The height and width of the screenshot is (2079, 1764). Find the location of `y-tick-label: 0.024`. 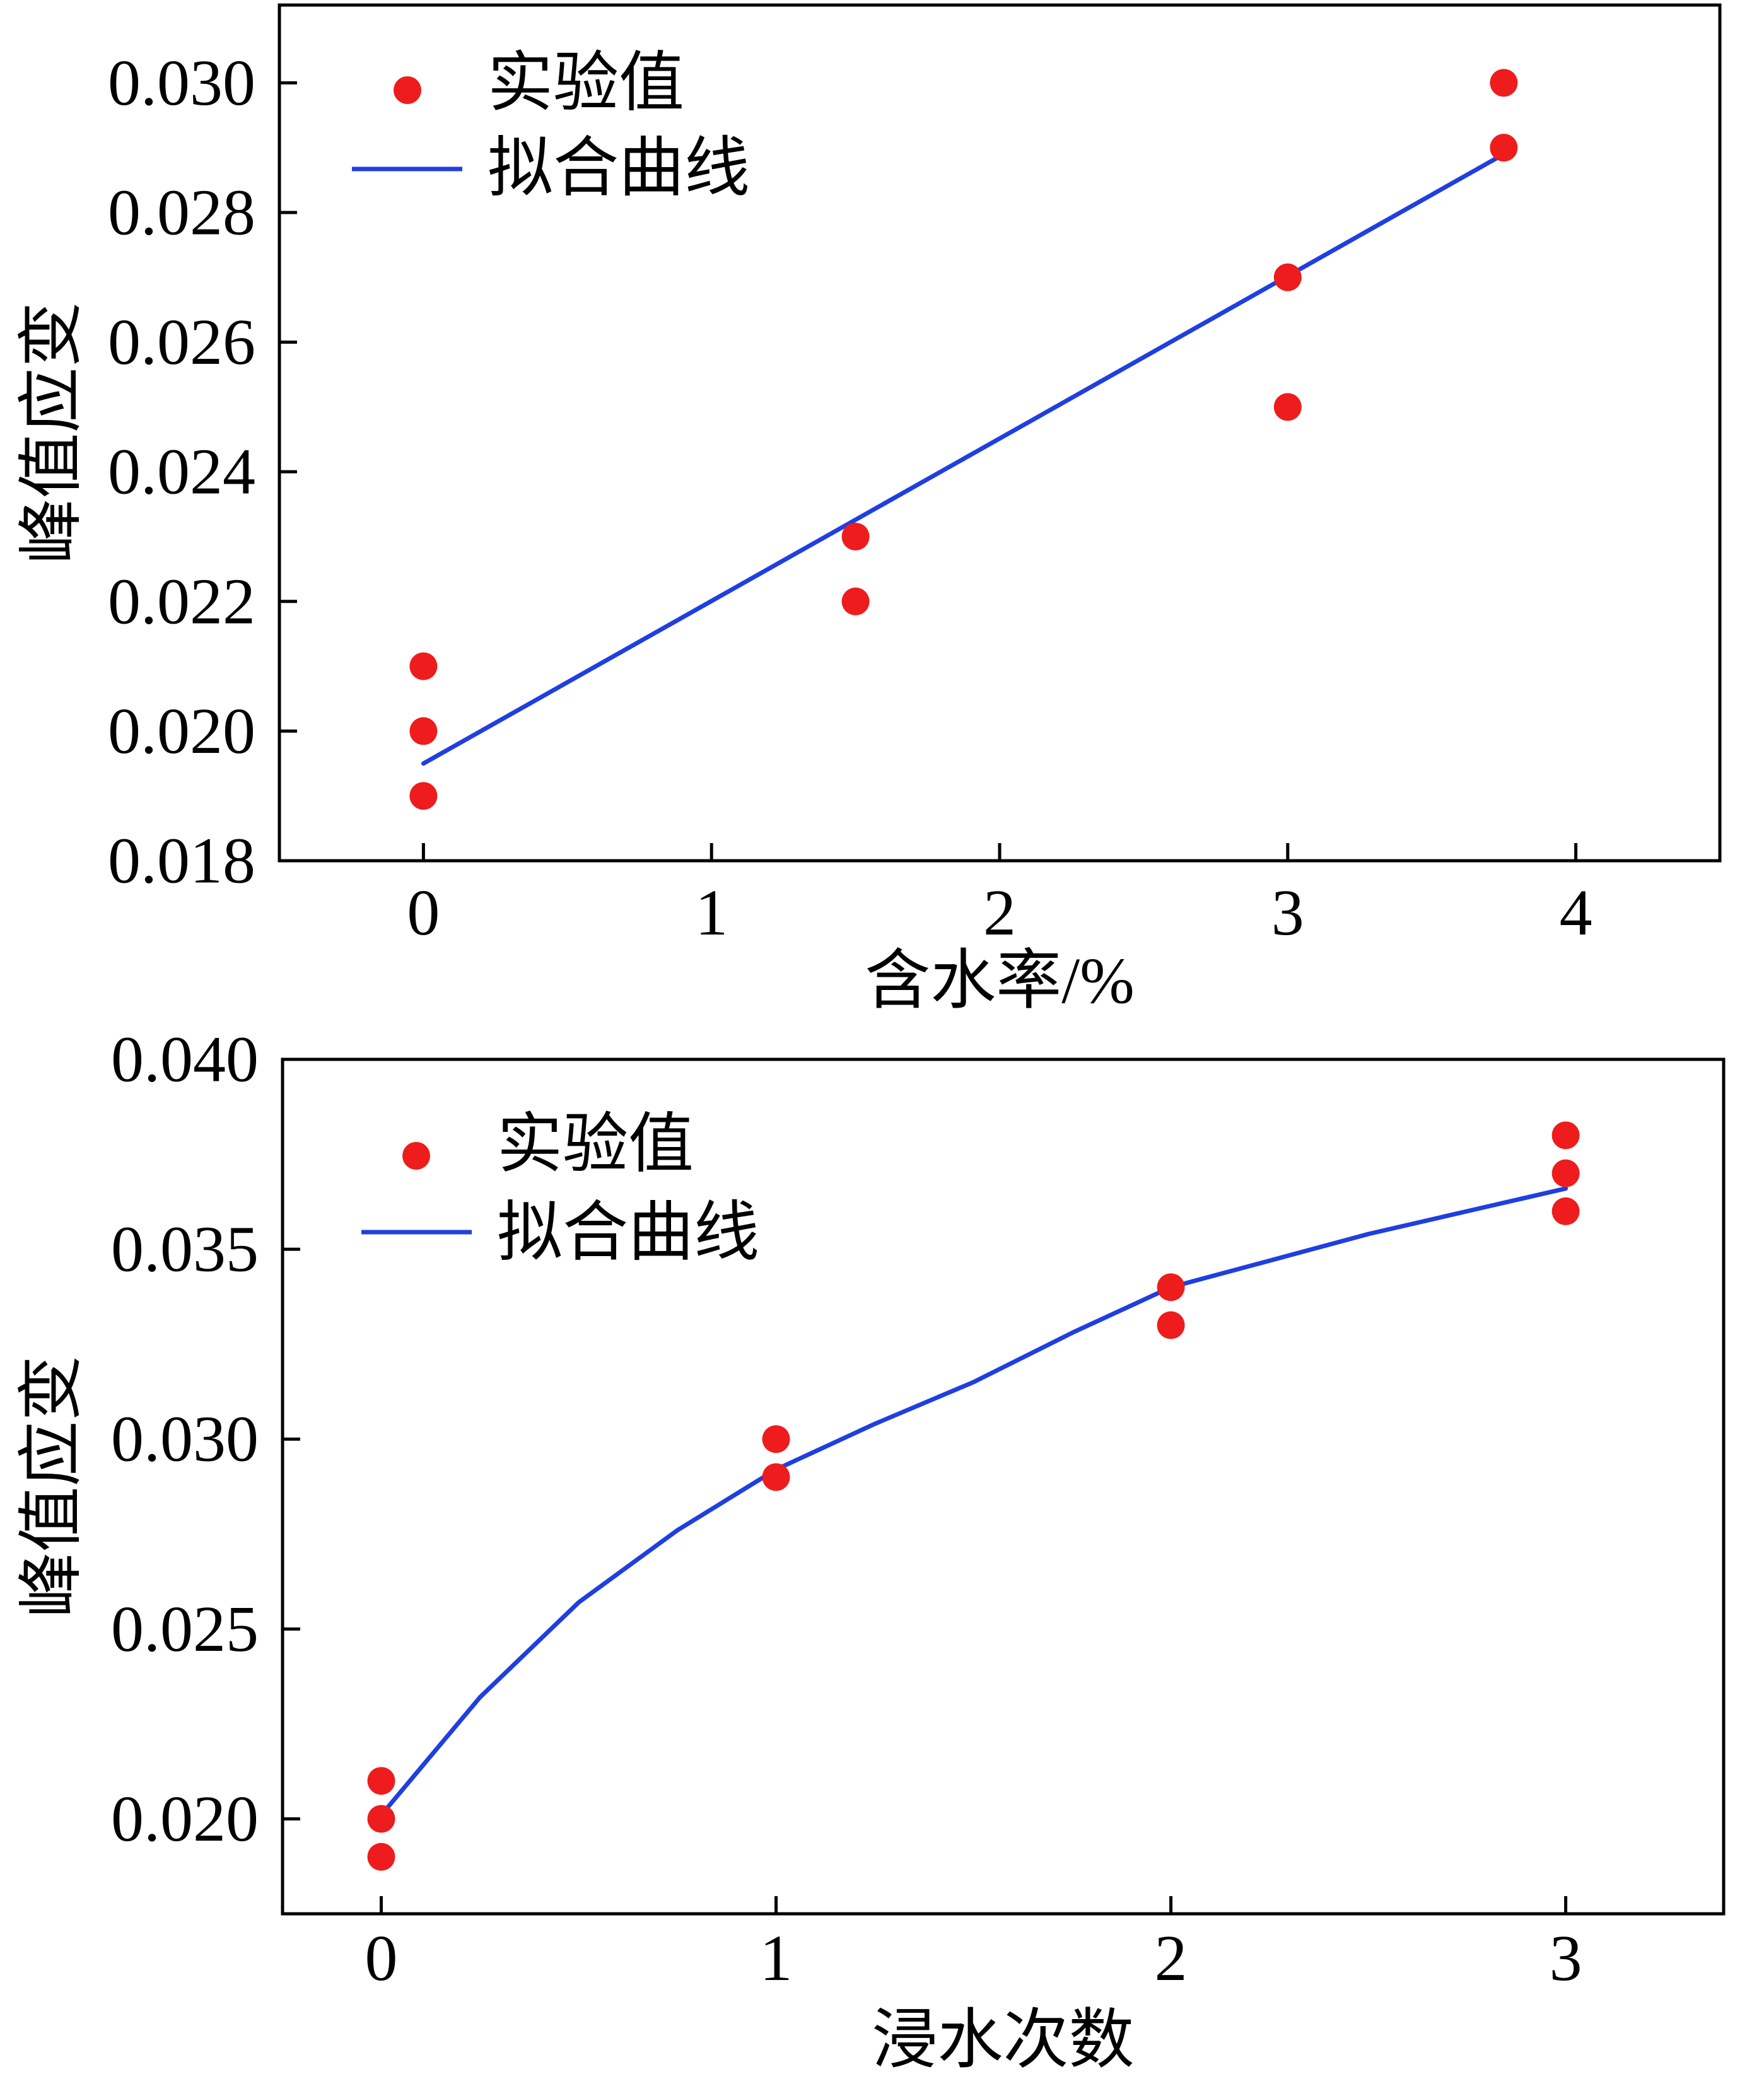

y-tick-label: 0.024 is located at coordinates (181, 472).